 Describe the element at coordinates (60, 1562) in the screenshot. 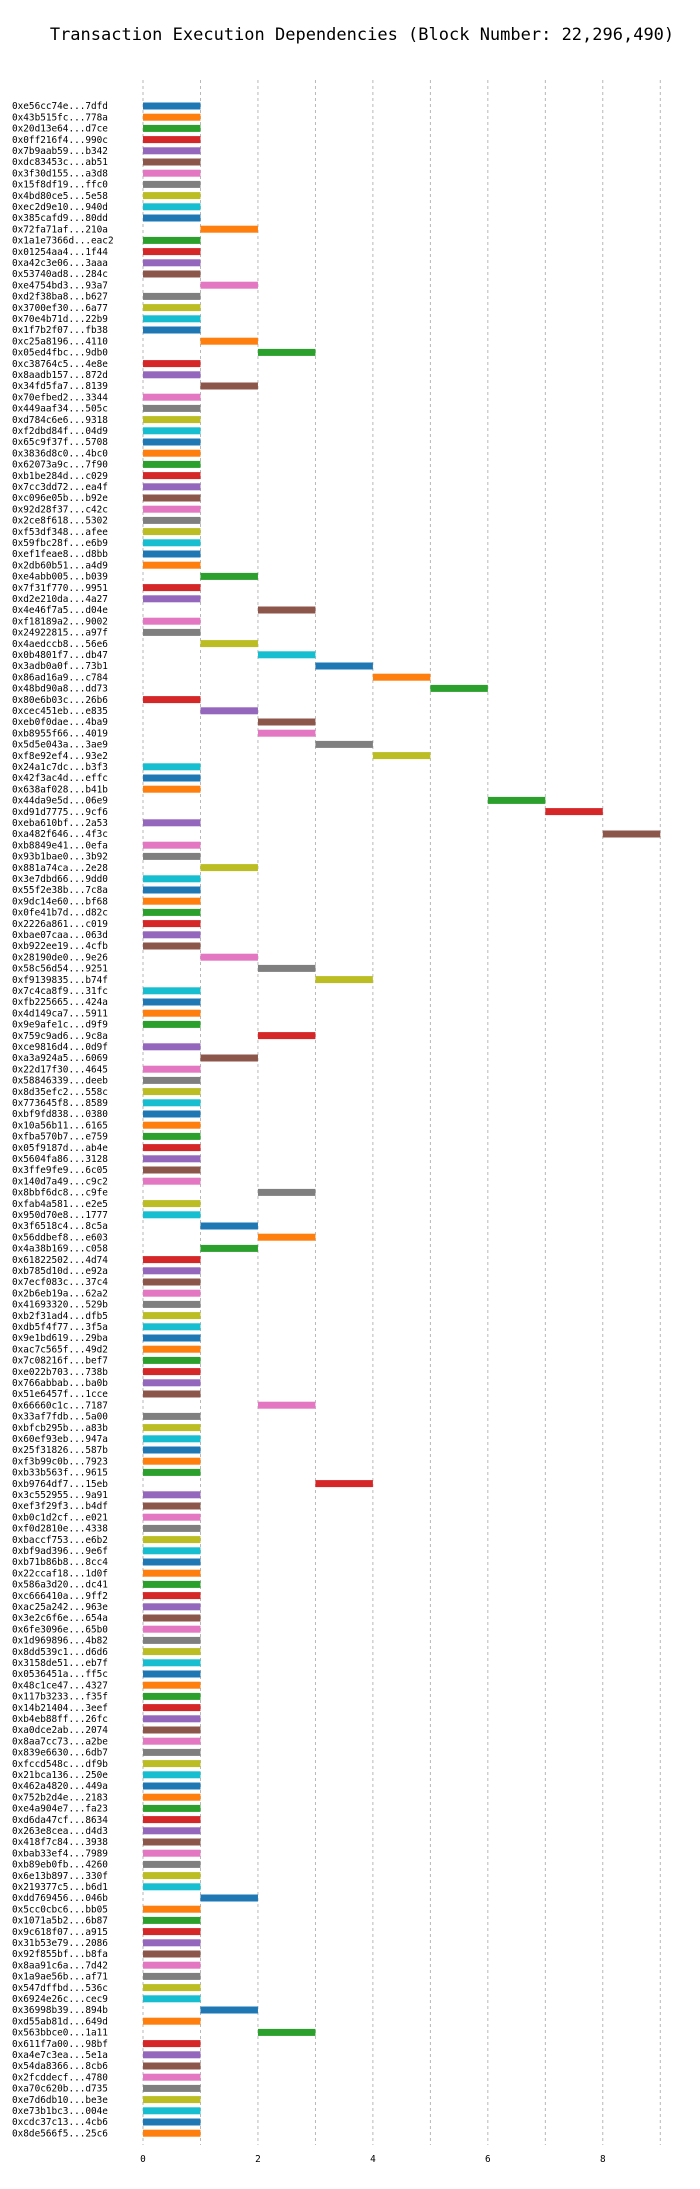

I see `y-tick-label: 0xb71b86b8...8cc4` at that location.